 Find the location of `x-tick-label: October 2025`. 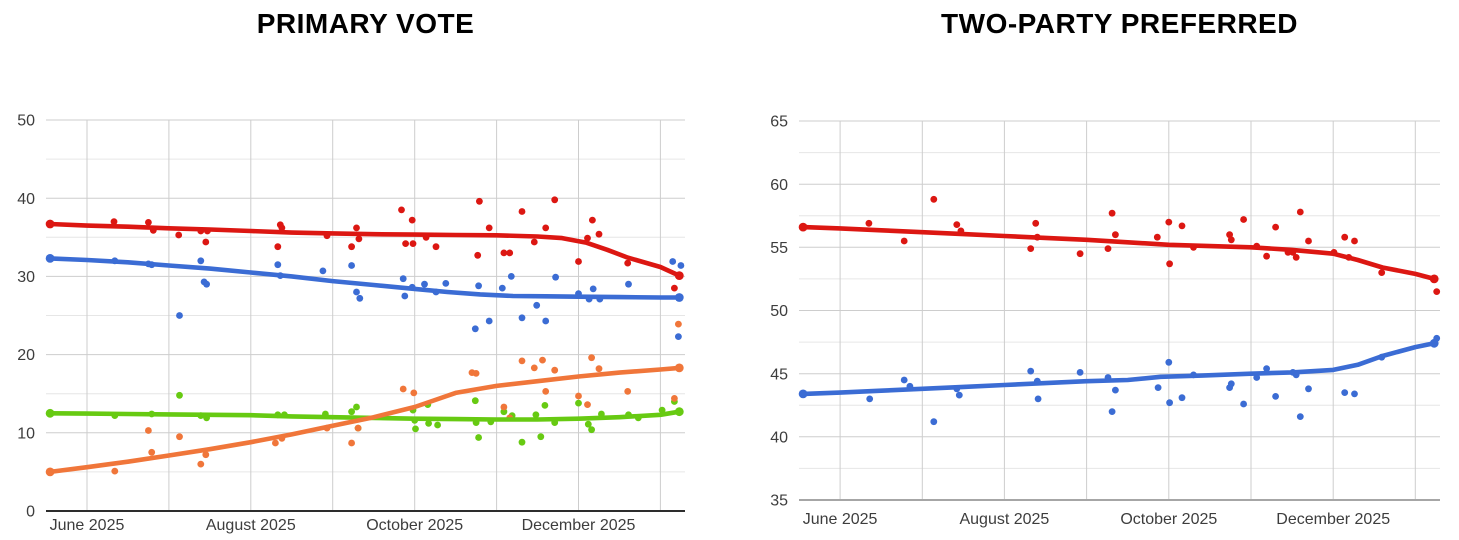

x-tick-label: October 2025 is located at coordinates (1168, 519).